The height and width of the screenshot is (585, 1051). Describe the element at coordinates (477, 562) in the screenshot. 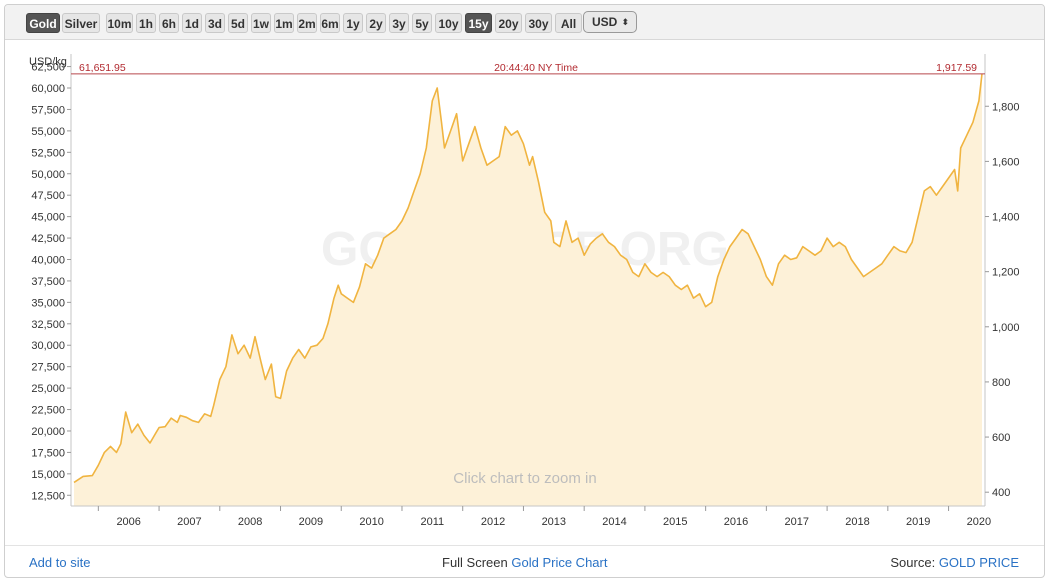

I see `full-screen-label: Full Screen` at that location.